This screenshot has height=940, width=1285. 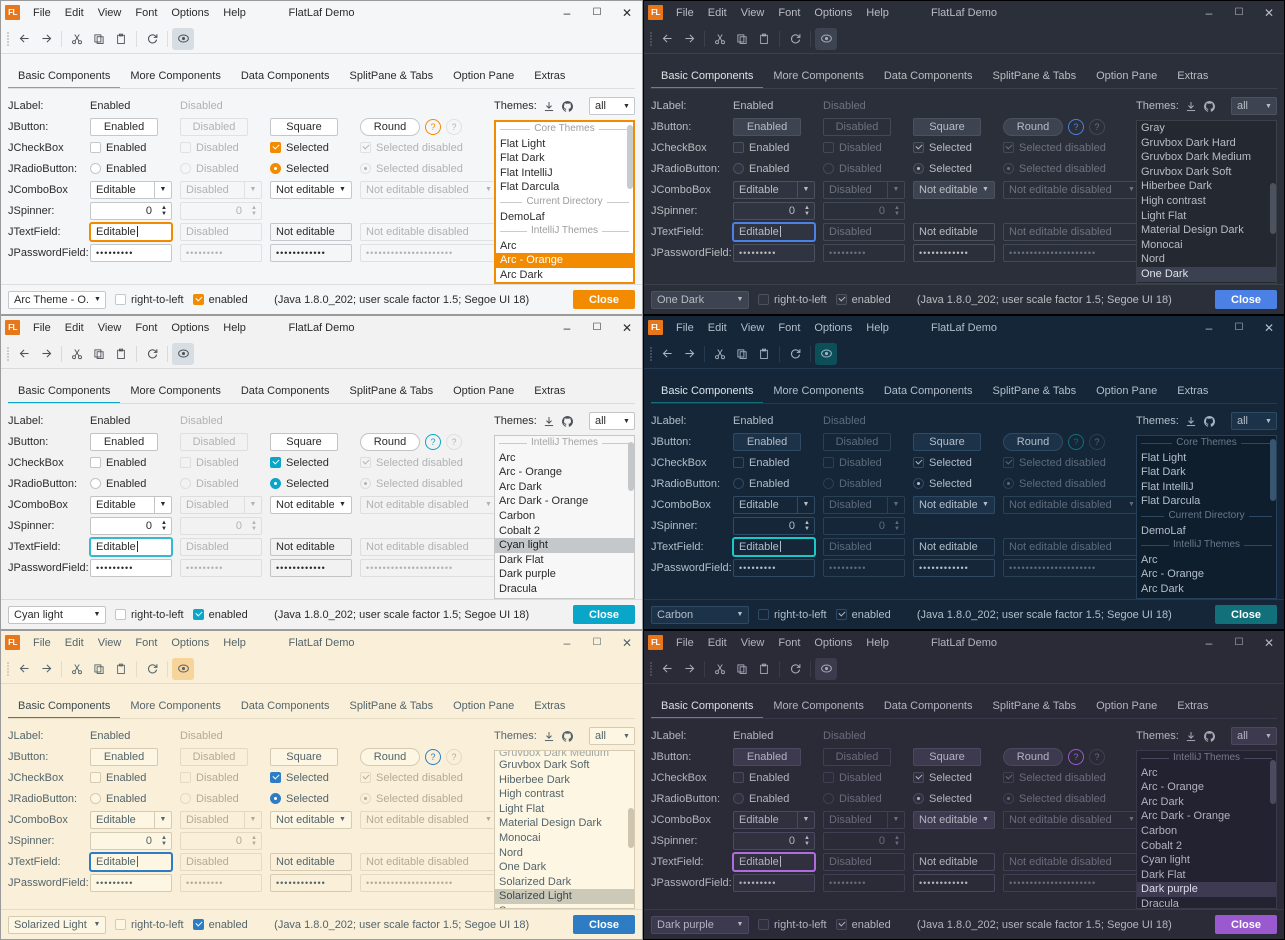 I want to click on theme-list-item: Flat IntelliJ, so click(x=1167, y=486).